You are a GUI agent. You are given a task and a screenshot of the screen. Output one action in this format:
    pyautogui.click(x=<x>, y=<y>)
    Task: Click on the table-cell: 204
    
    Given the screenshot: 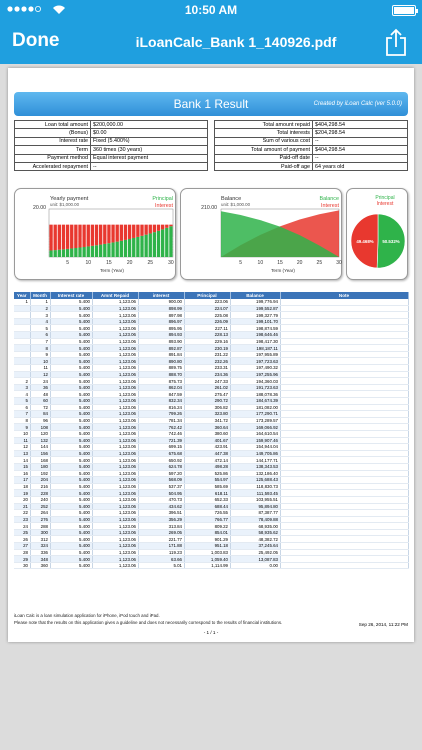 What is the action you would take?
    pyautogui.click(x=40, y=480)
    